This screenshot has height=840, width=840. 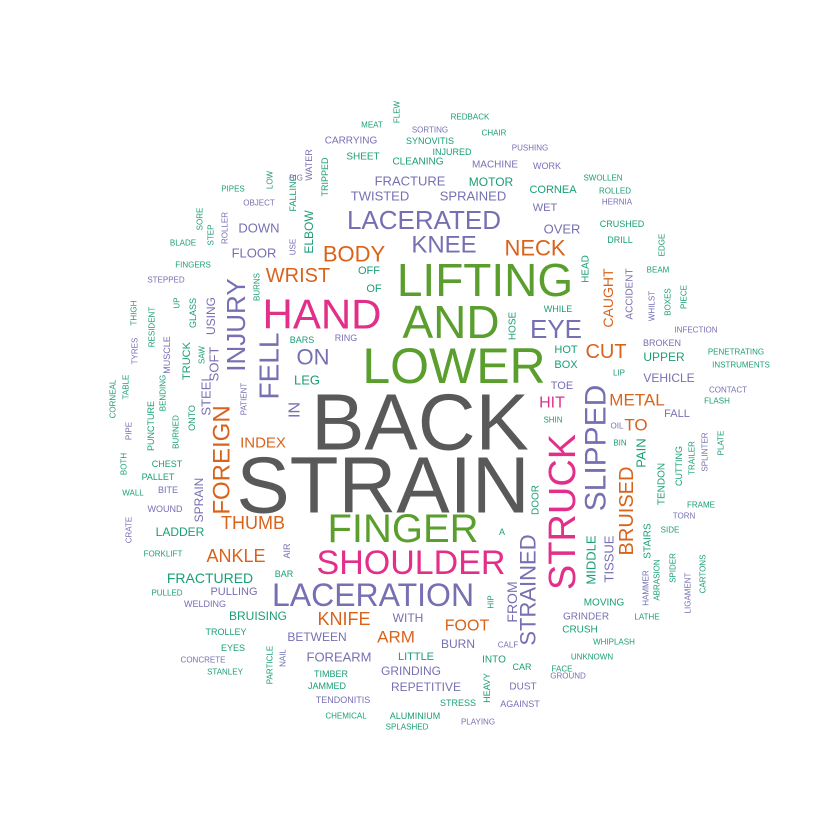 What do you see at coordinates (129, 431) in the screenshot?
I see `word-pipe: PIPE` at bounding box center [129, 431].